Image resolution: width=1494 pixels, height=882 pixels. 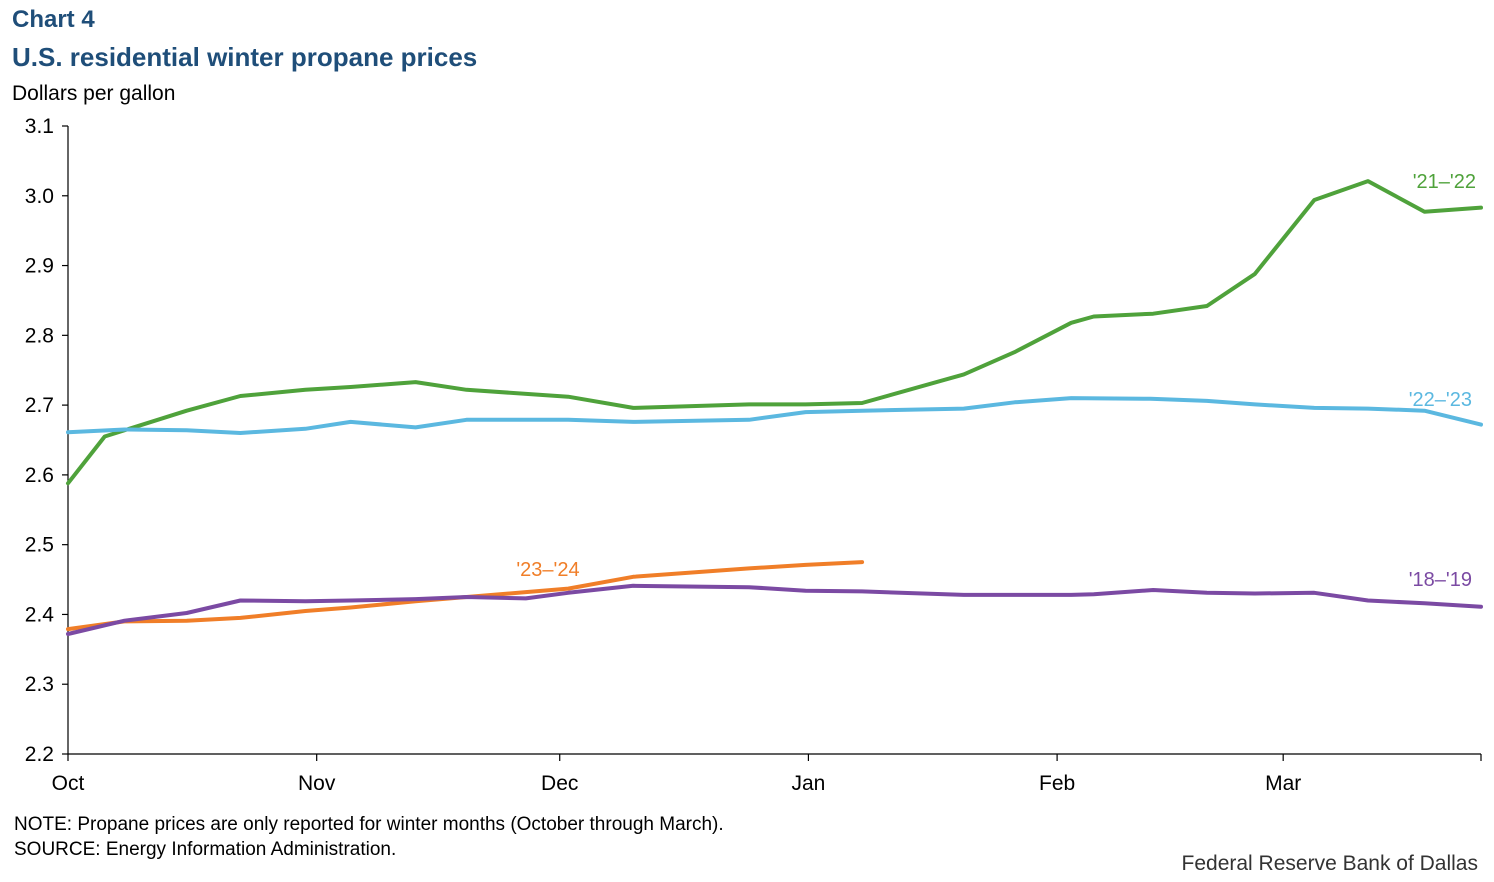 What do you see at coordinates (808, 783) in the screenshot?
I see `x-tick-label: Jan` at bounding box center [808, 783].